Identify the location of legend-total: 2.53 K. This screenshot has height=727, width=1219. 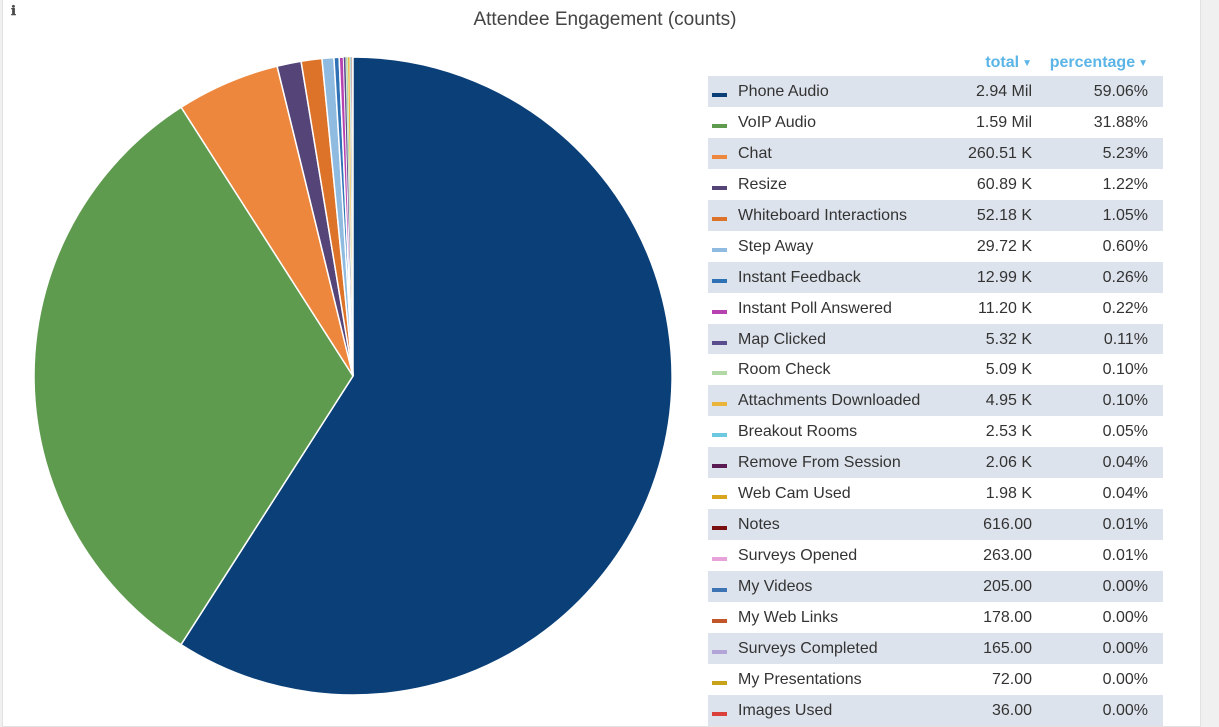
(1008, 432).